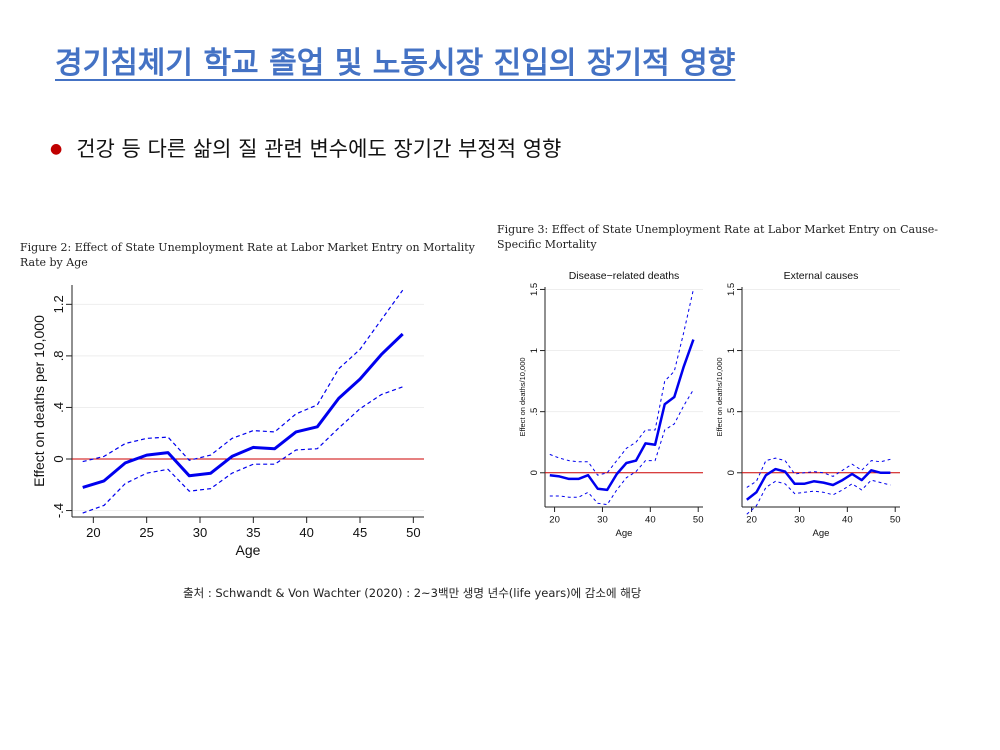 This screenshot has height=750, width=1000. I want to click on y-tick-label: 1.2, so click(58, 304).